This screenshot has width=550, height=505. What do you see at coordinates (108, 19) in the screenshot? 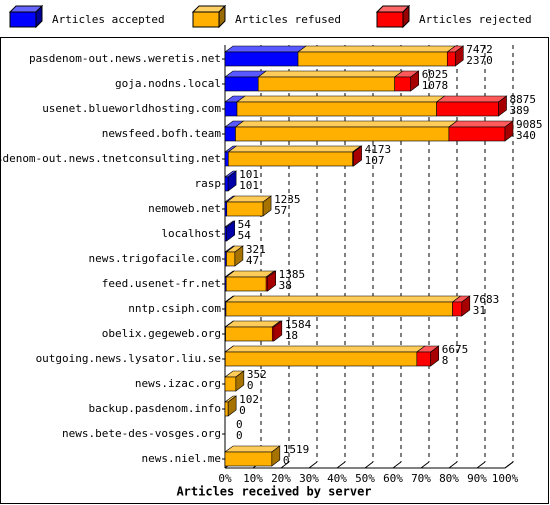
I see `legend-label: Articles accepted` at bounding box center [108, 19].